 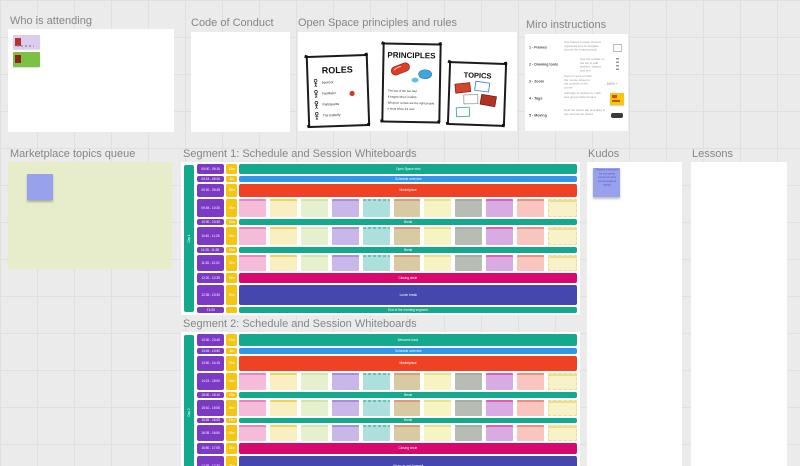 I want to click on schedule-band-indigo: Wrap-up and farewell, so click(x=408, y=461).